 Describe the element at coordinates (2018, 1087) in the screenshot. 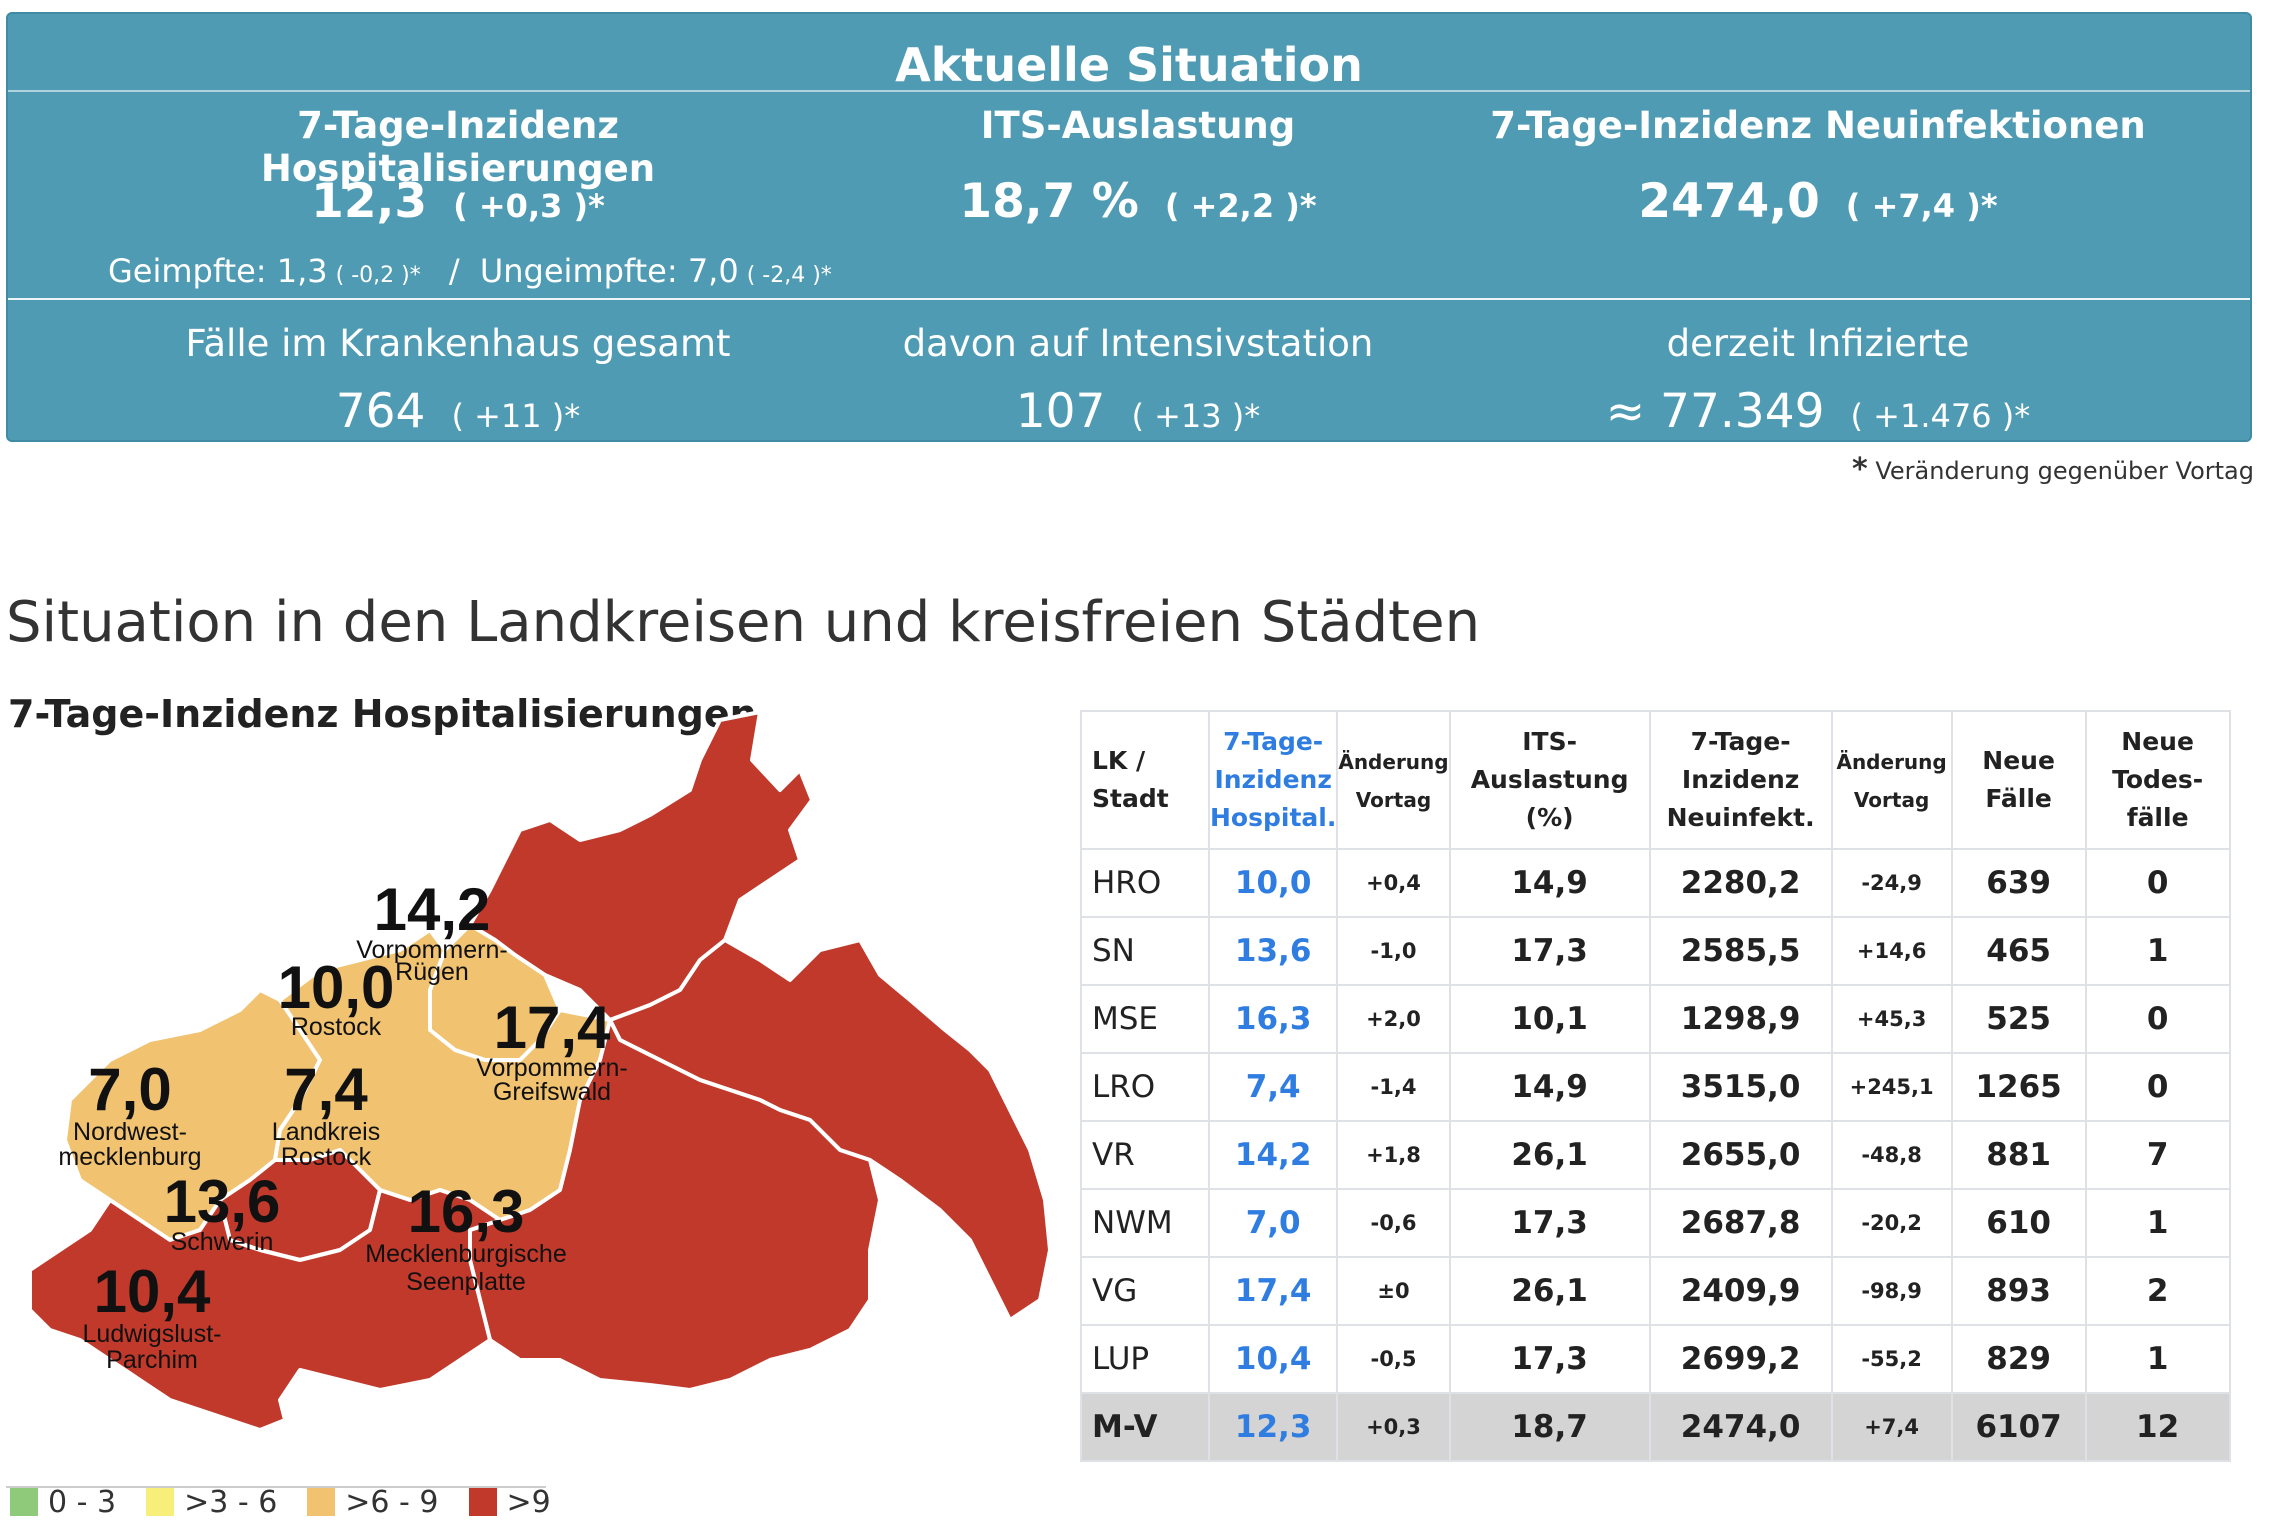

I see `cell-new-cases: 1265` at that location.